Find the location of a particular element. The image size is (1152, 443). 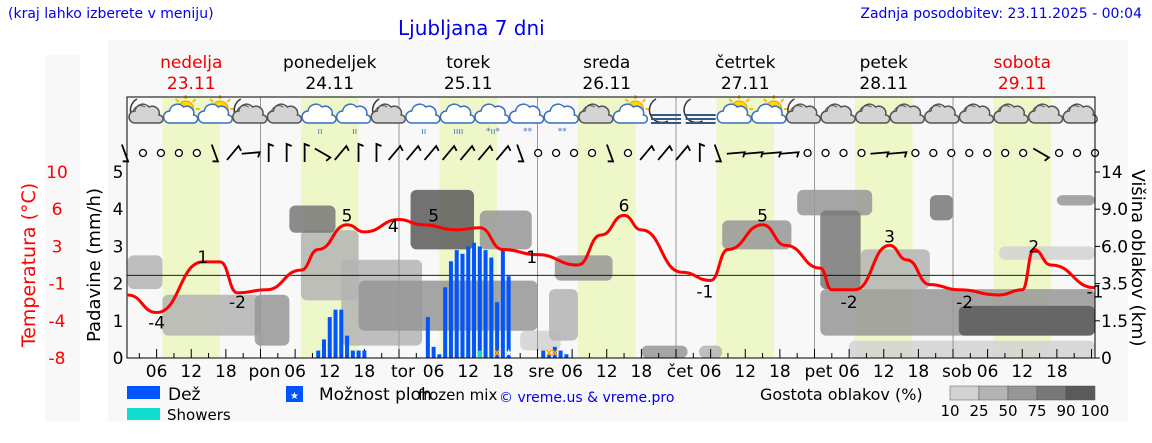

cloud-height-tick: 1.5 is located at coordinates (1114, 322).